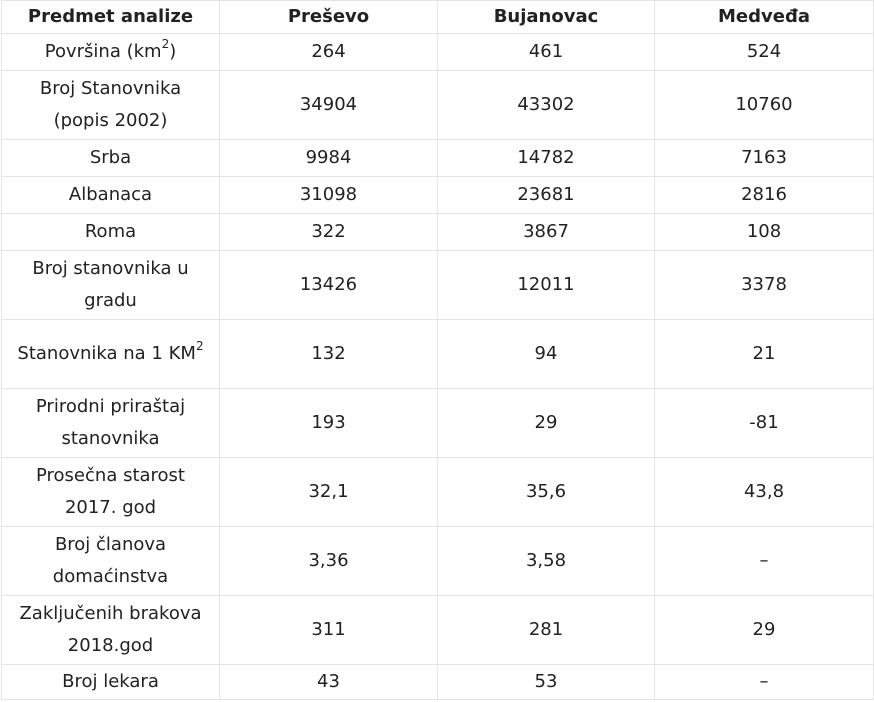  Describe the element at coordinates (546, 158) in the screenshot. I see `cell-value: 14782` at that location.